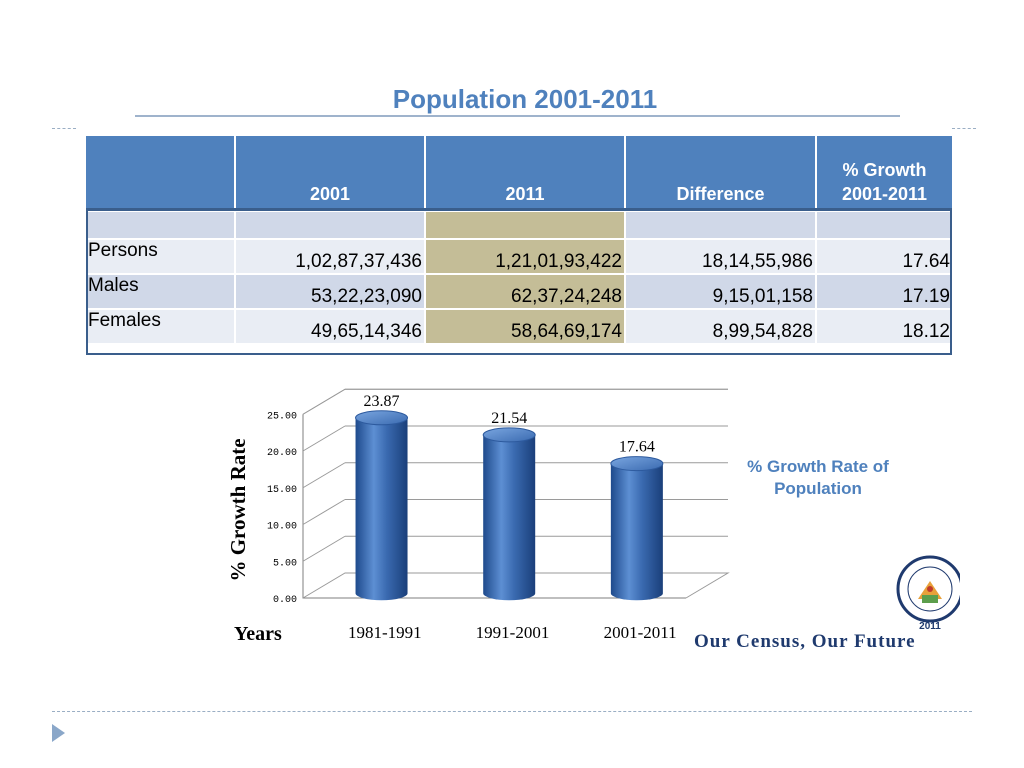 The height and width of the screenshot is (768, 1024). Describe the element at coordinates (883, 325) in the screenshot. I see `table-cell: 18.12` at that location.